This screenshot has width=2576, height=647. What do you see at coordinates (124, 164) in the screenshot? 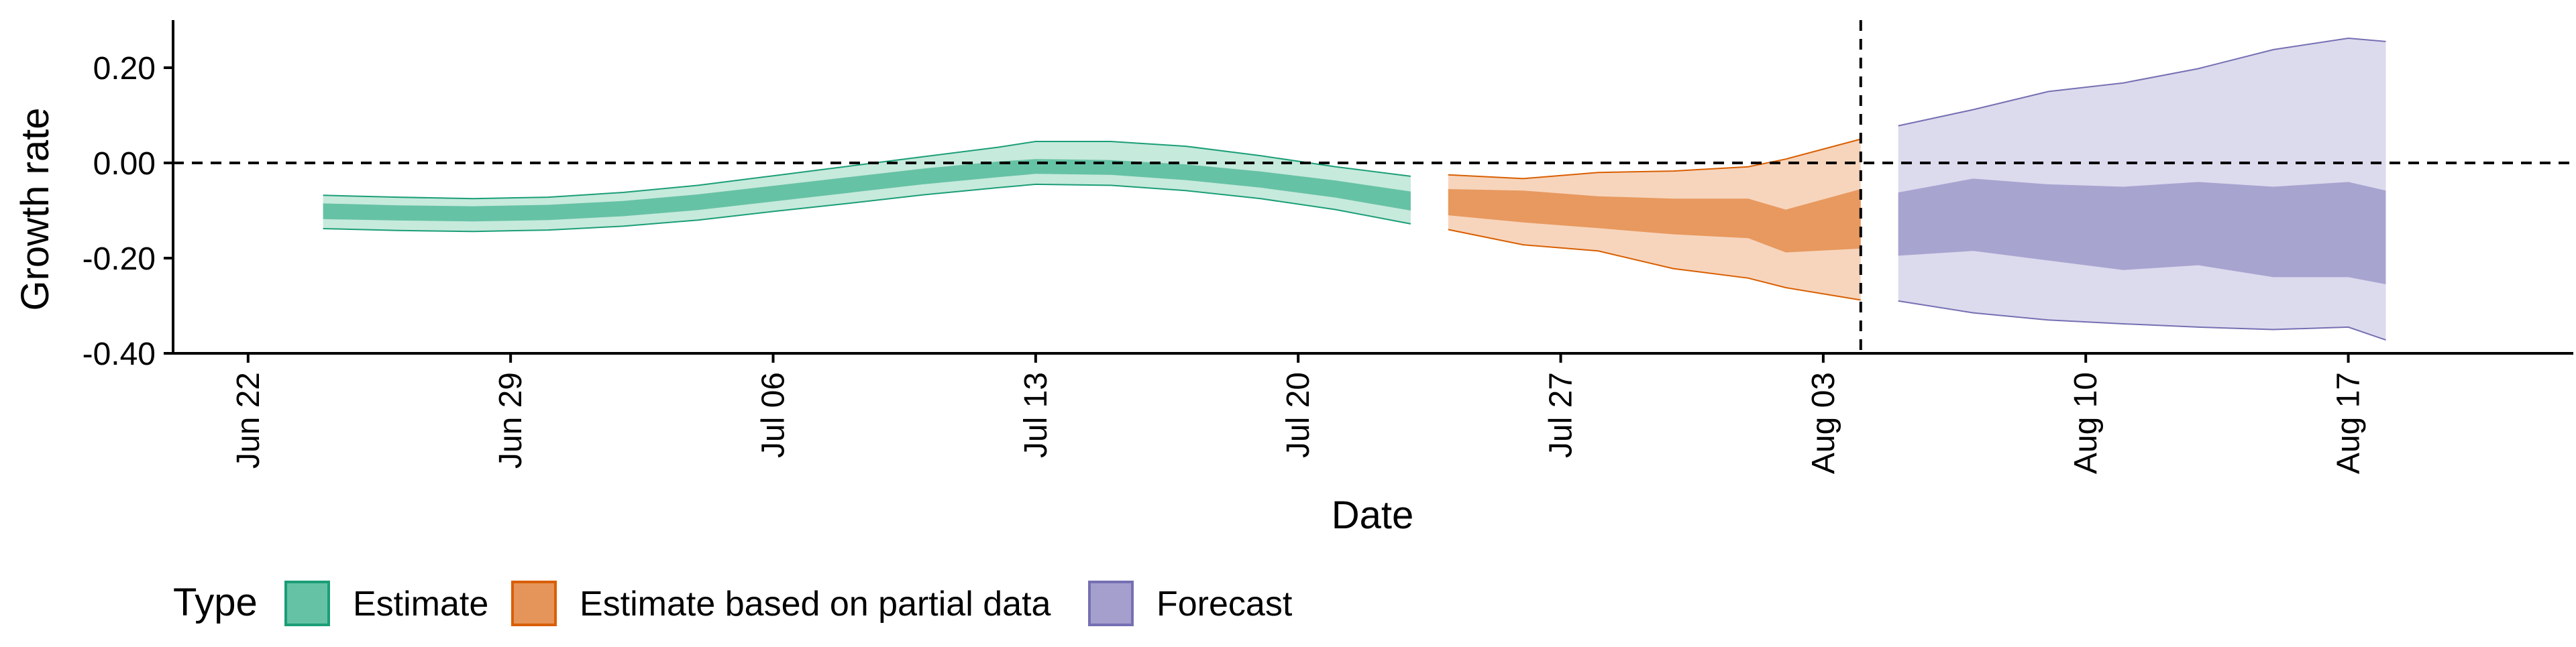
I see `y-tick-label: 0.00` at bounding box center [124, 164].